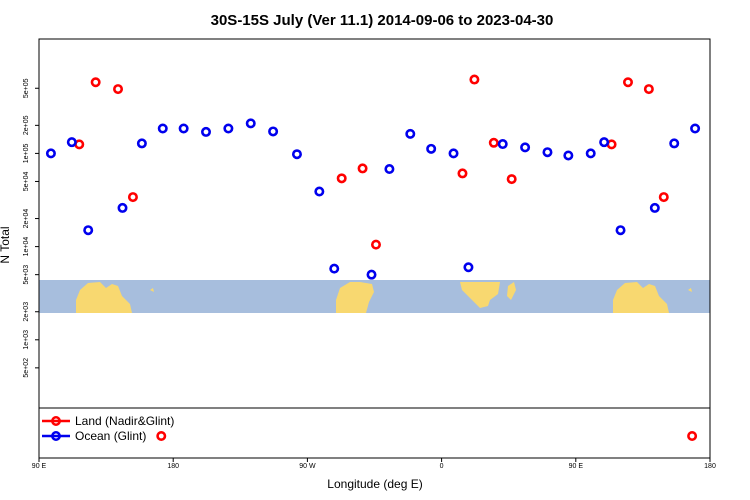 Image resolution: width=750 pixels, height=500 pixels. What do you see at coordinates (374, 464) in the screenshot?
I see `x-axis: 90 E 180 90 W 0 90 E 180` at bounding box center [374, 464].